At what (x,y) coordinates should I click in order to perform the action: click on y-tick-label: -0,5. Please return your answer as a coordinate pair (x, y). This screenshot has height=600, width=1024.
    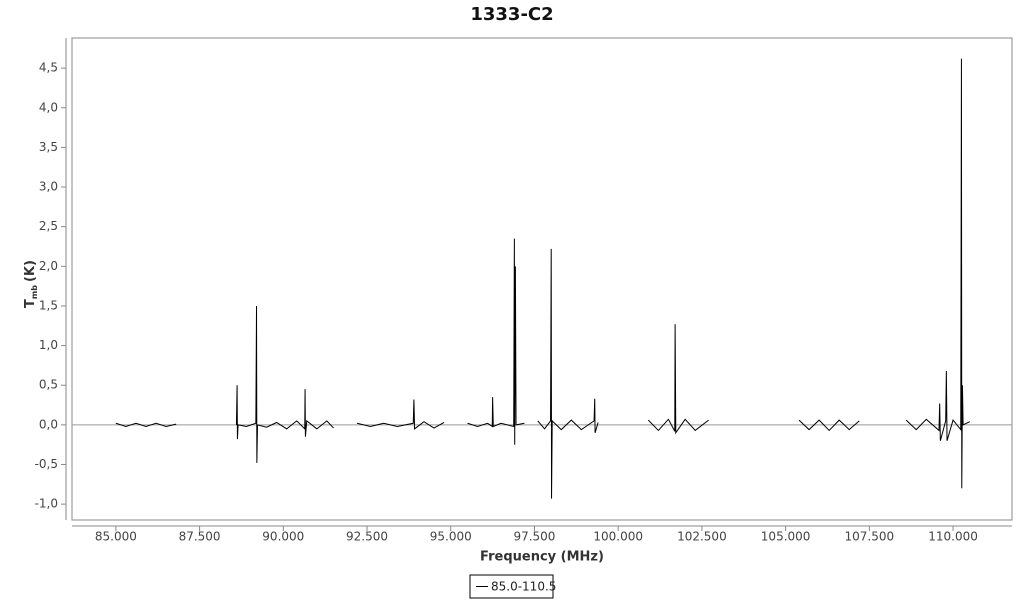
    Looking at the image, I should click on (46, 464).